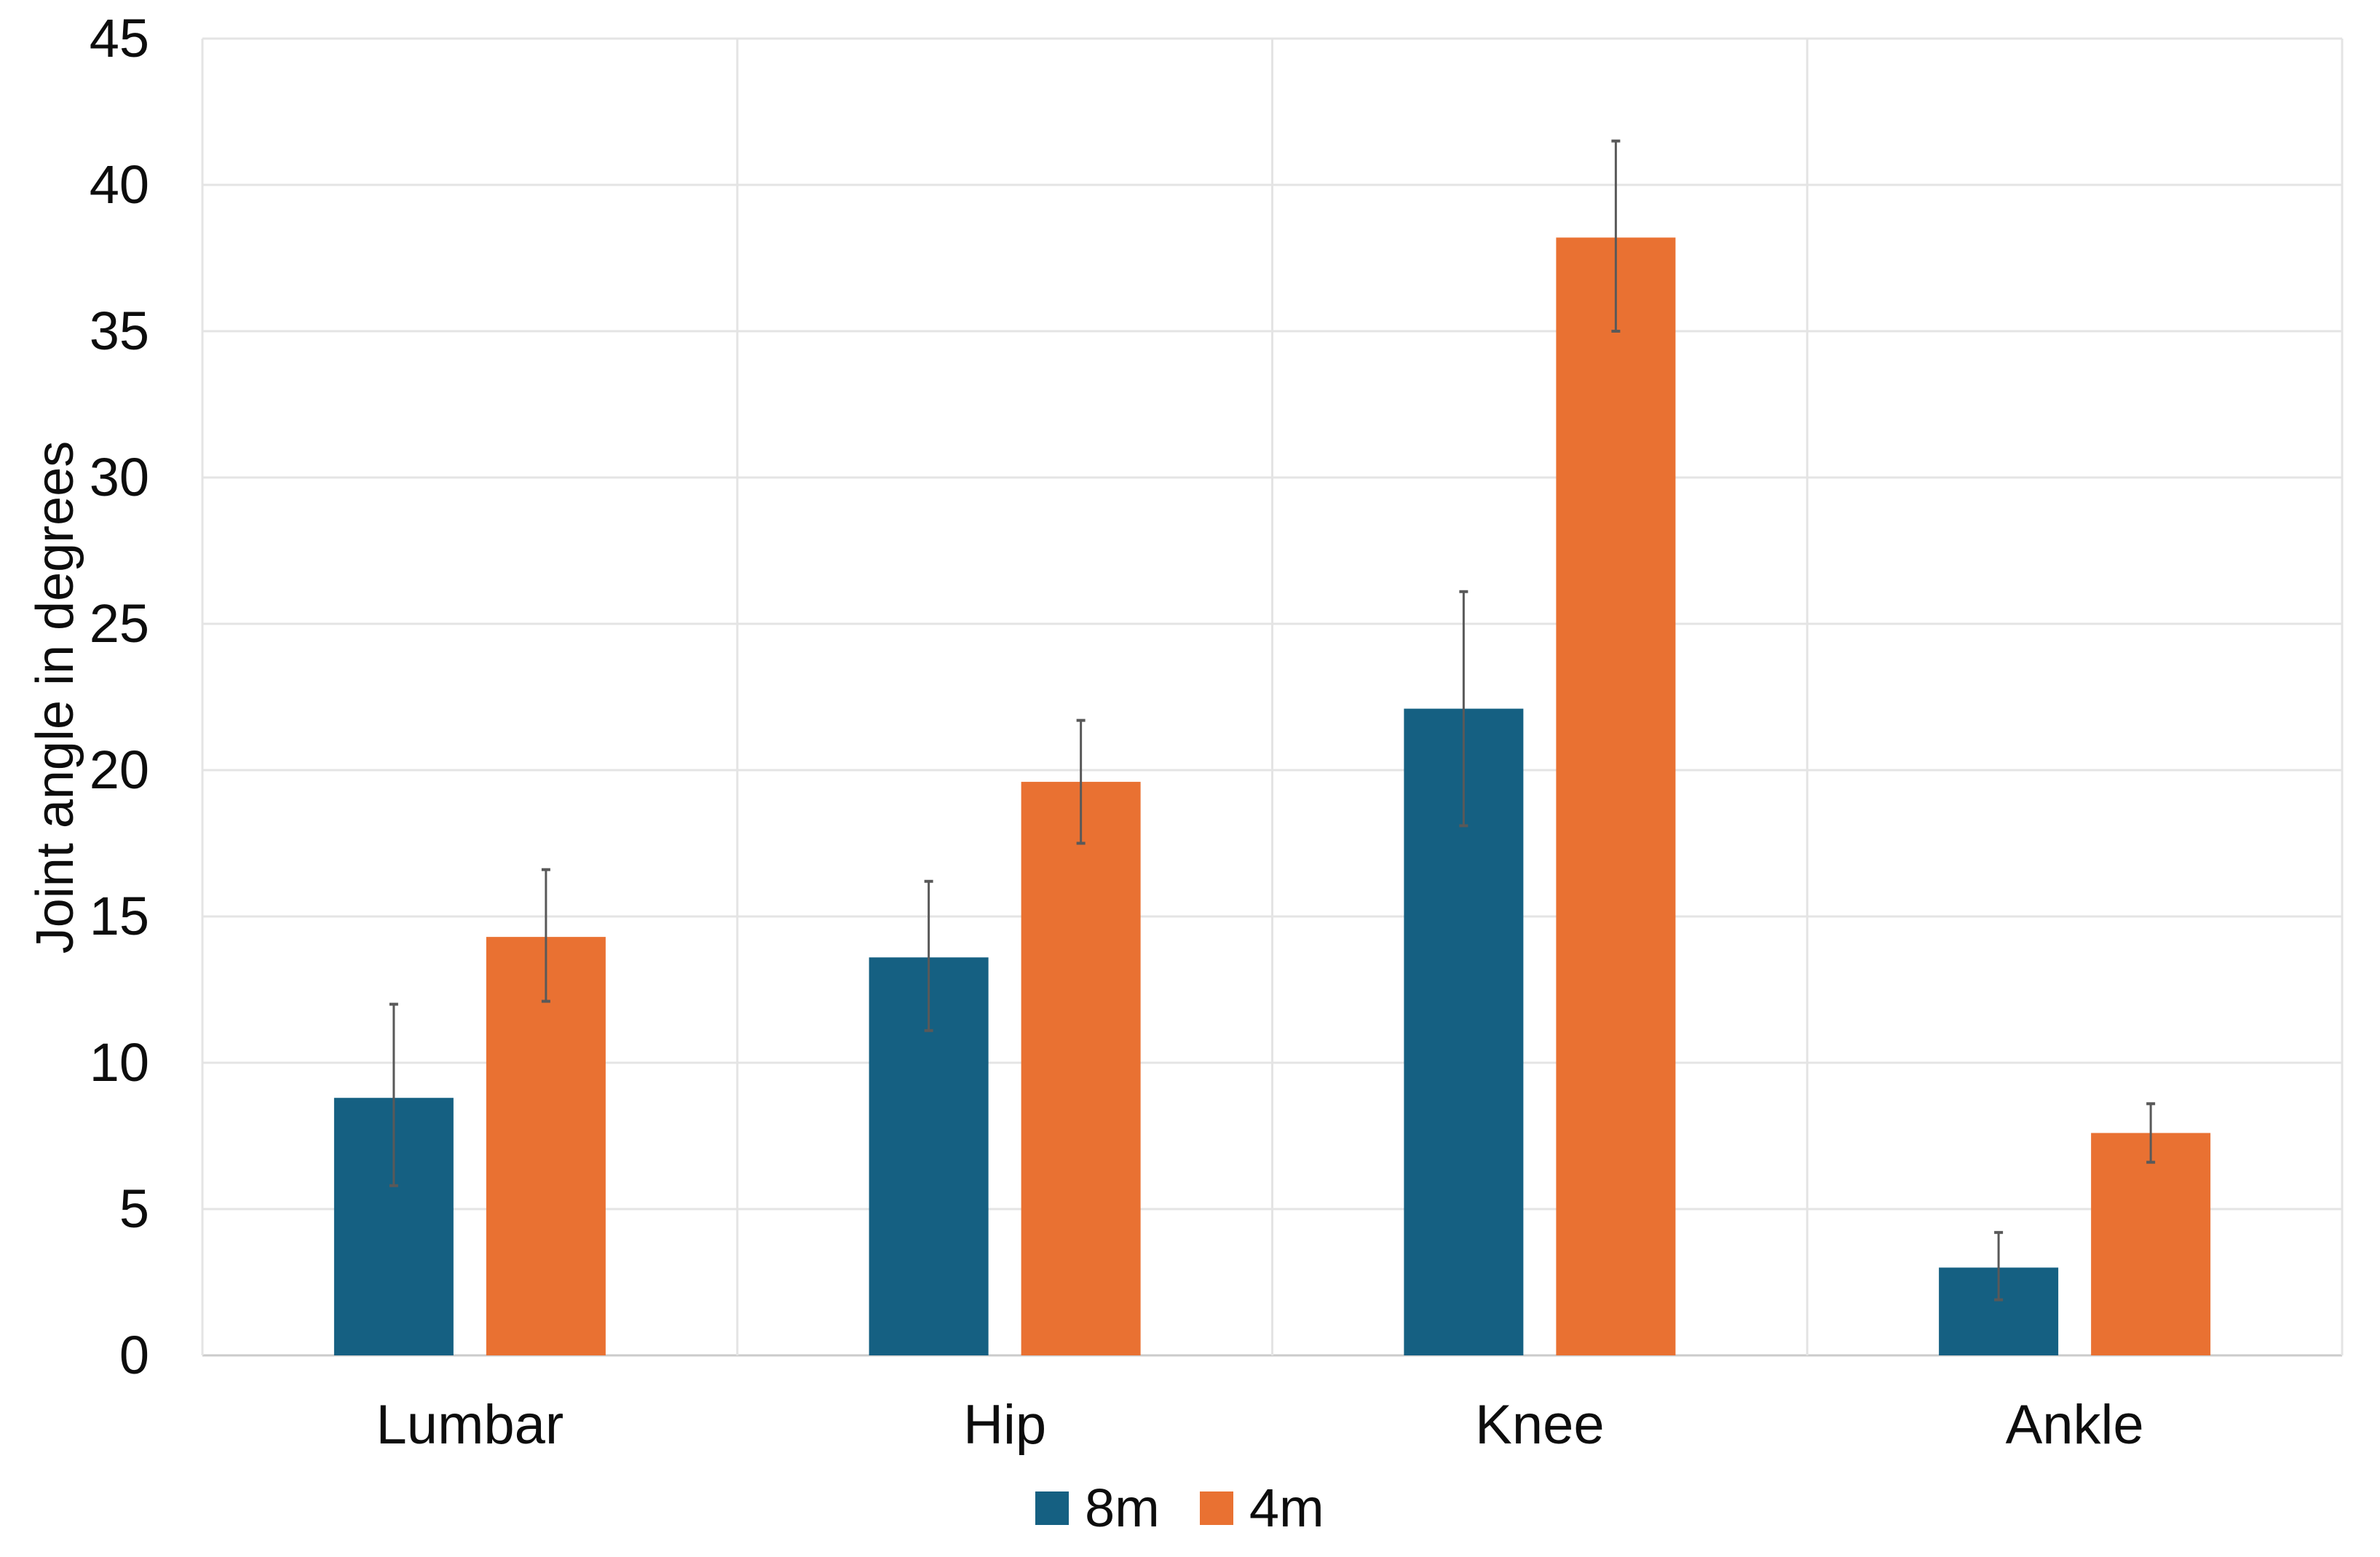 The width and height of the screenshot is (2380, 1557). I want to click on y-axis-title: Joint angle in degrees, so click(55, 697).